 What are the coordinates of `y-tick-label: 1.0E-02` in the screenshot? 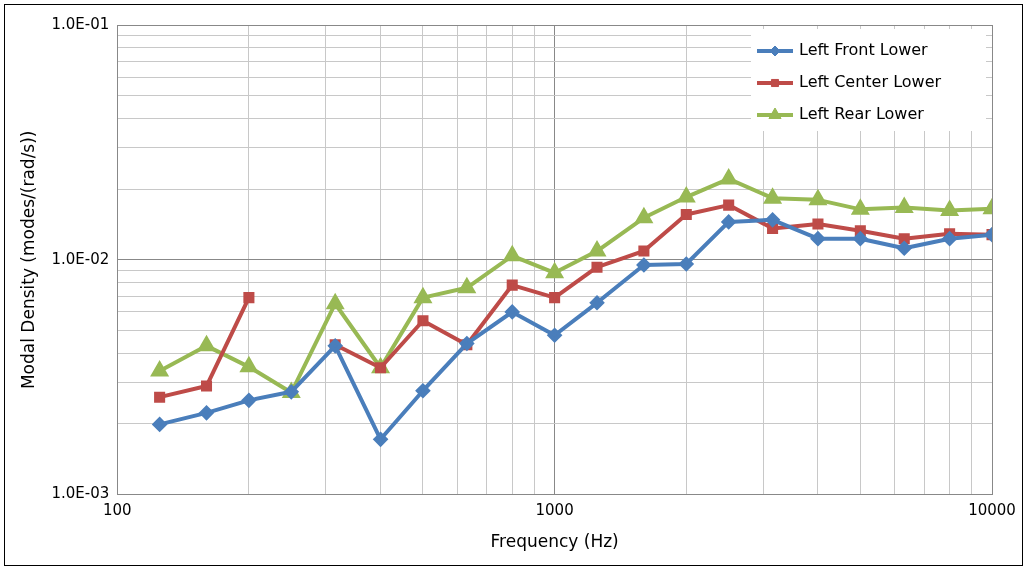 It's located at (80, 258).